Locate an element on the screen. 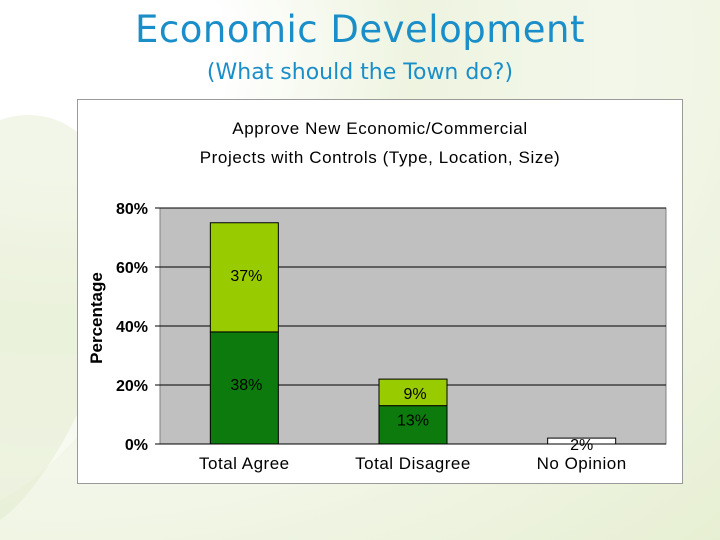  slide-subtitle: (What should the Town do?) is located at coordinates (360, 72).